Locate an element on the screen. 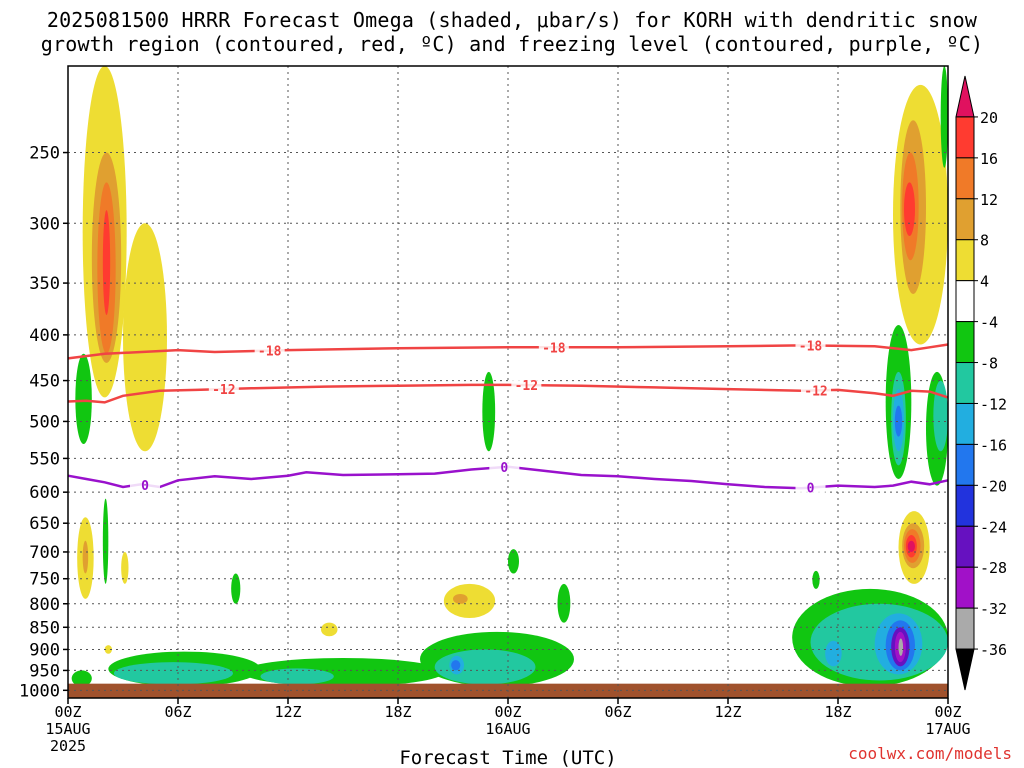 The height and width of the screenshot is (768, 1024). colorbar-label: -28 is located at coordinates (993, 568).